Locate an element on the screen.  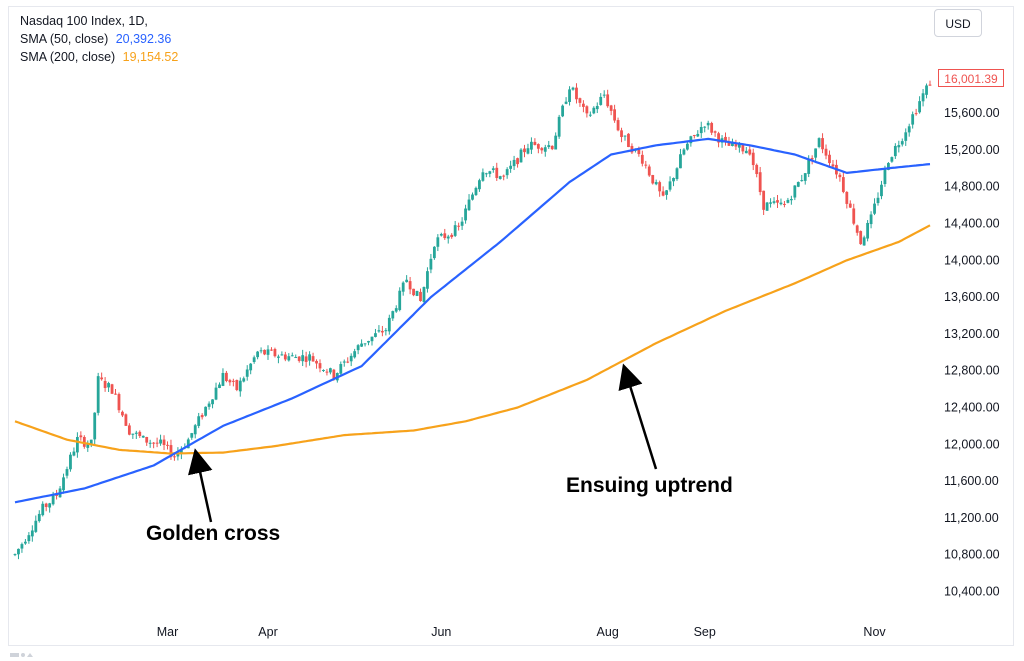
legend-sma50-value: 20,392.36 is located at coordinates (143, 39).